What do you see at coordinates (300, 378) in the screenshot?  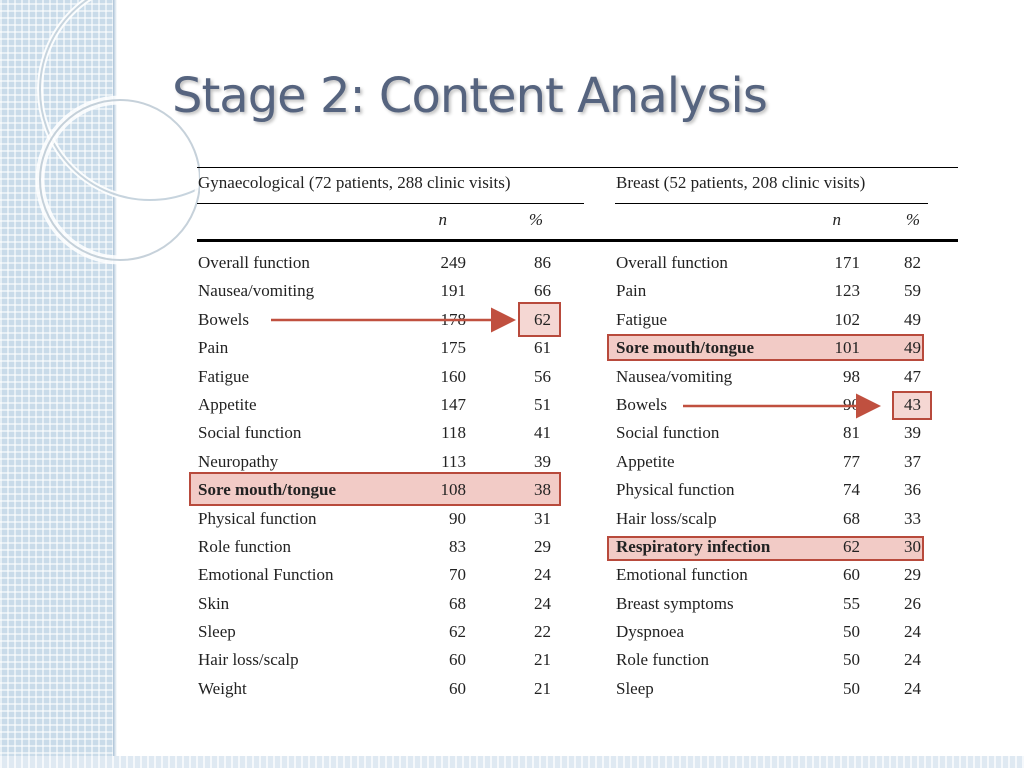 I see `table-row: Fatigue 160 56` at bounding box center [300, 378].